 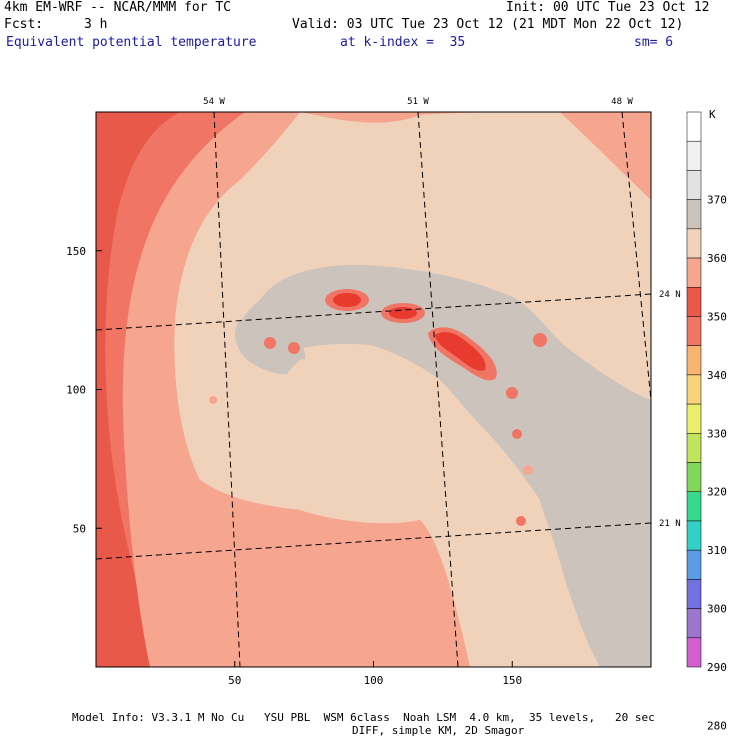 What do you see at coordinates (717, 492) in the screenshot?
I see `colorbar-level: 320` at bounding box center [717, 492].